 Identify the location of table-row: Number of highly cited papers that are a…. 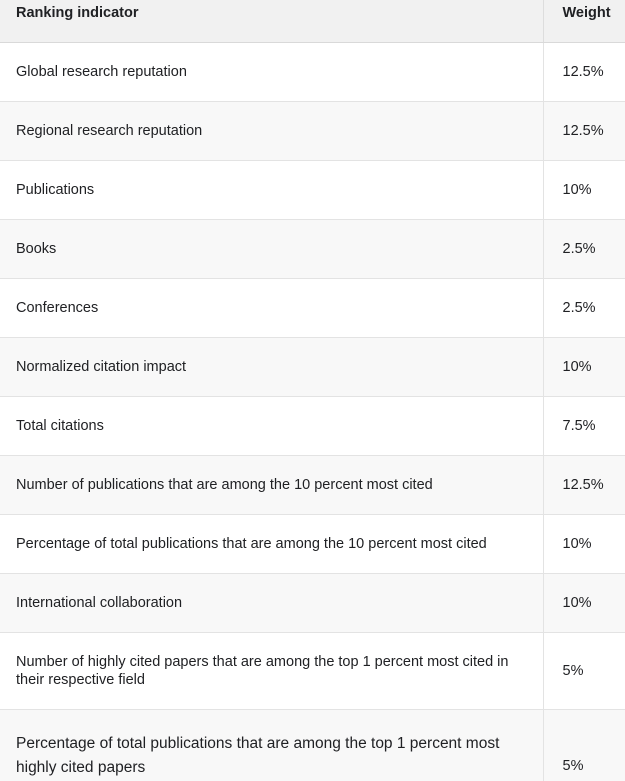
(312, 671).